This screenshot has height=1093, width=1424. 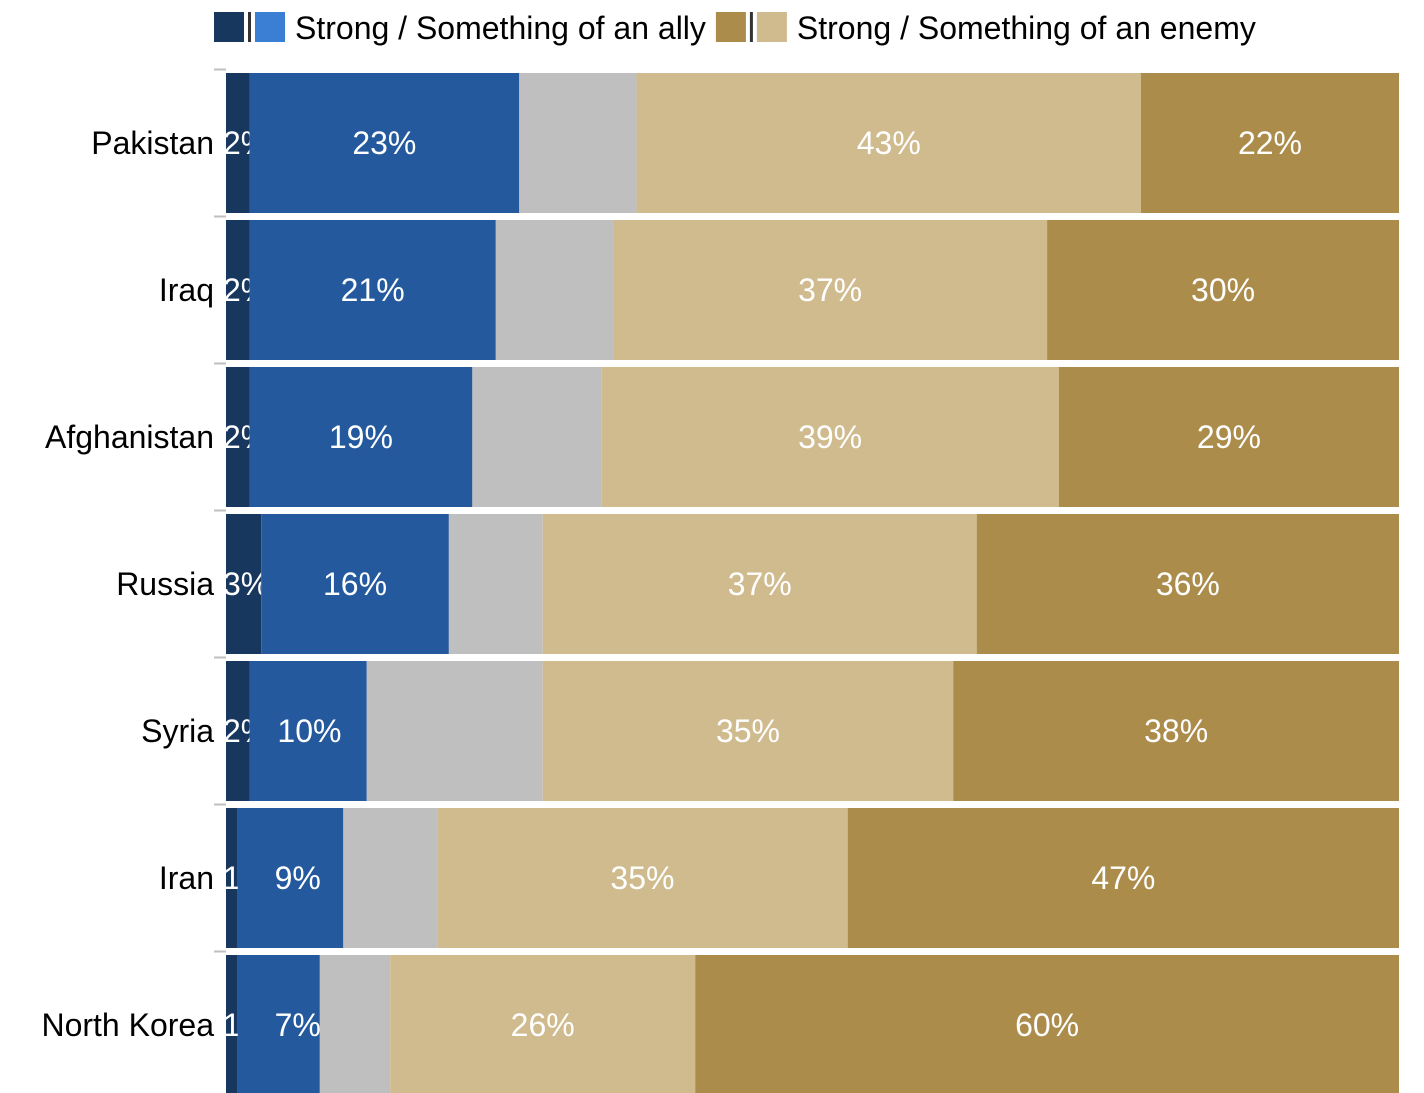 I want to click on data-label: 16%, so click(x=355, y=584).